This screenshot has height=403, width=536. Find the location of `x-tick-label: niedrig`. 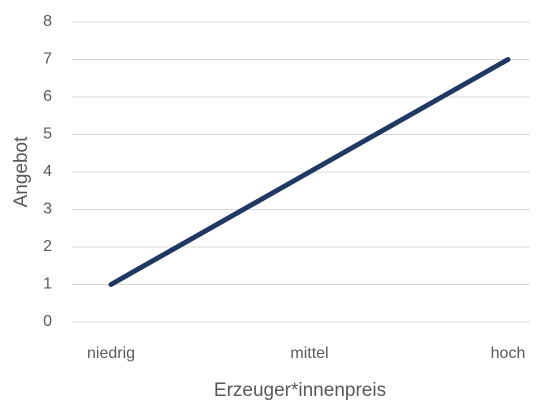

x-tick-label: niedrig is located at coordinates (111, 353).